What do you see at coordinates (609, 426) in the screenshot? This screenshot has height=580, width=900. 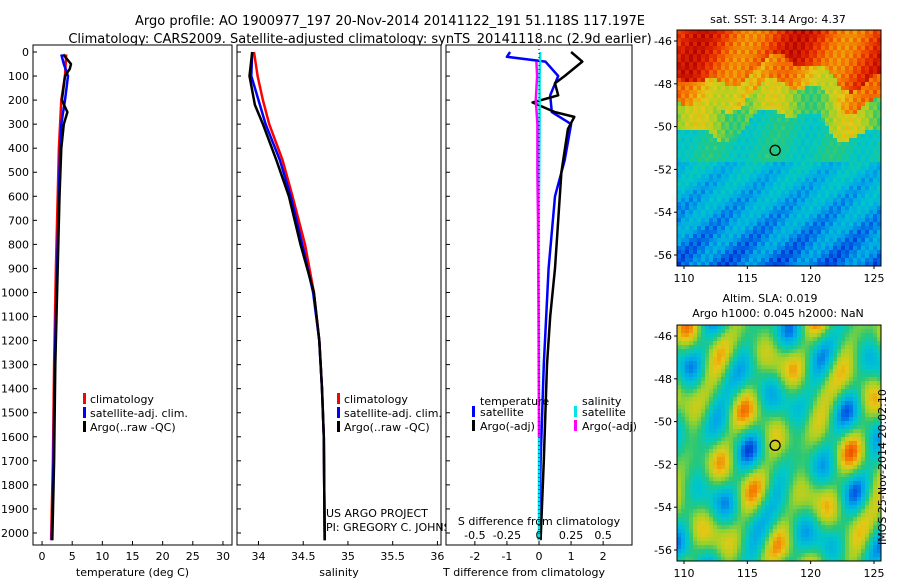 I see `legend-label: Argo(-adj)` at bounding box center [609, 426].